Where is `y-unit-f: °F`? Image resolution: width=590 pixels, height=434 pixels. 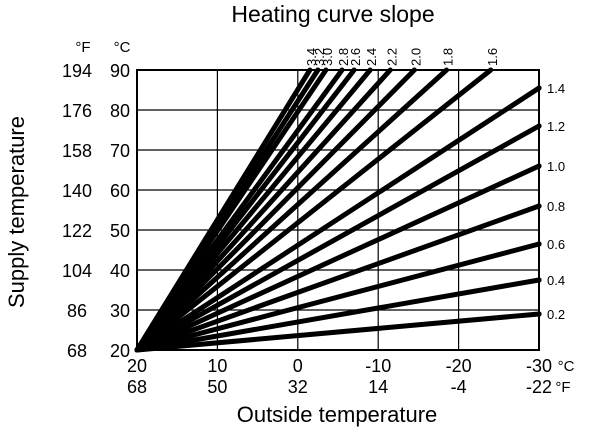 y-unit-f: °F is located at coordinates (82, 47).